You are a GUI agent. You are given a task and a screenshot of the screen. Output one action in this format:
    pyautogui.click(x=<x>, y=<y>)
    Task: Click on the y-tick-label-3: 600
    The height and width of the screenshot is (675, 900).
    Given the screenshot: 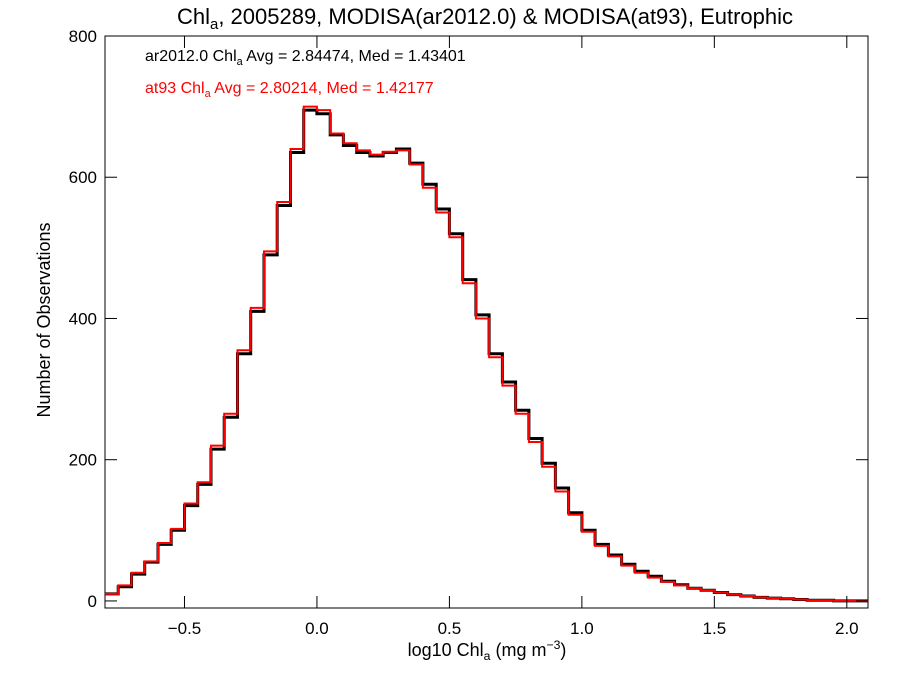 What is the action you would take?
    pyautogui.click(x=83, y=177)
    